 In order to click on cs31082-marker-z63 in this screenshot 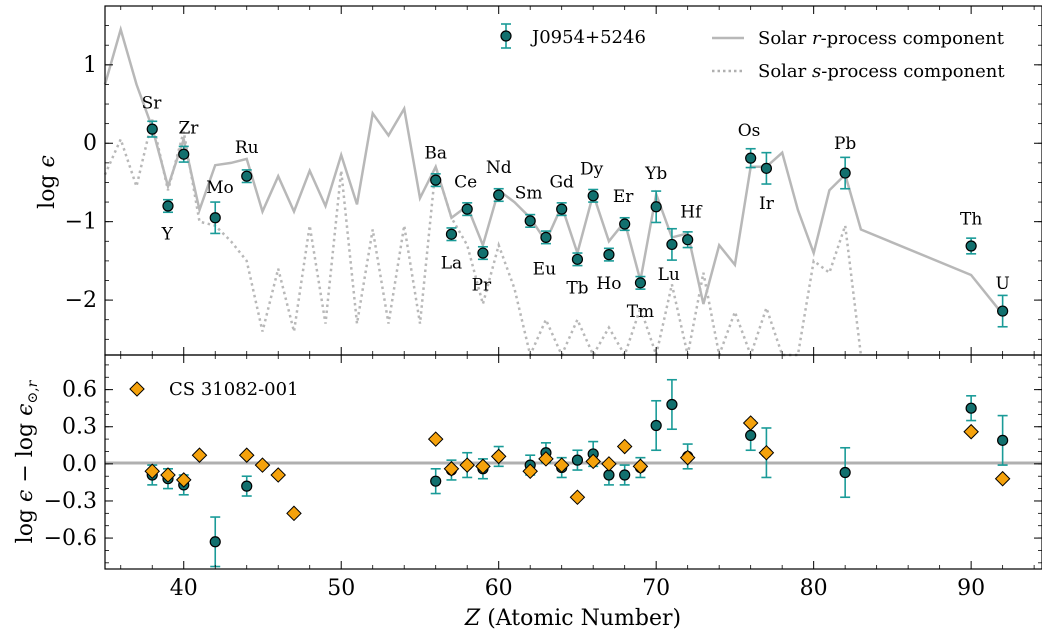, I will do `click(546, 459)`.